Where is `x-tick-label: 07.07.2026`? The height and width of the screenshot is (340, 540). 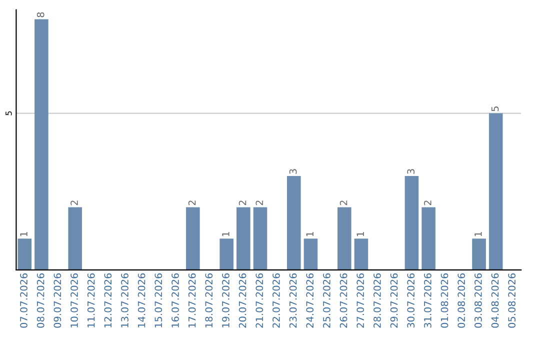 x-tick-label: 07.07.2026 is located at coordinates (24, 300).